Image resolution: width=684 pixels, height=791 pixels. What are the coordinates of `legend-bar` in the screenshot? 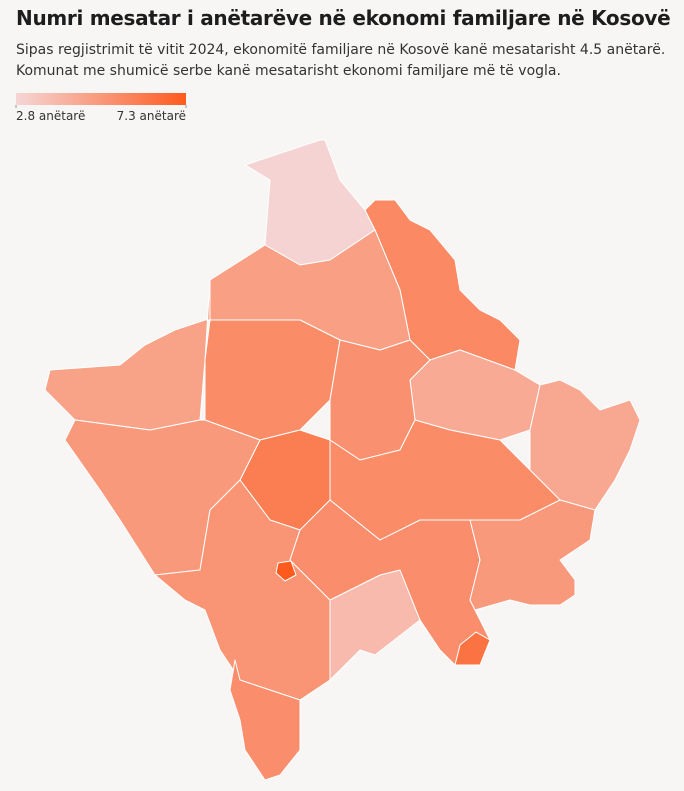 It's located at (101, 99).